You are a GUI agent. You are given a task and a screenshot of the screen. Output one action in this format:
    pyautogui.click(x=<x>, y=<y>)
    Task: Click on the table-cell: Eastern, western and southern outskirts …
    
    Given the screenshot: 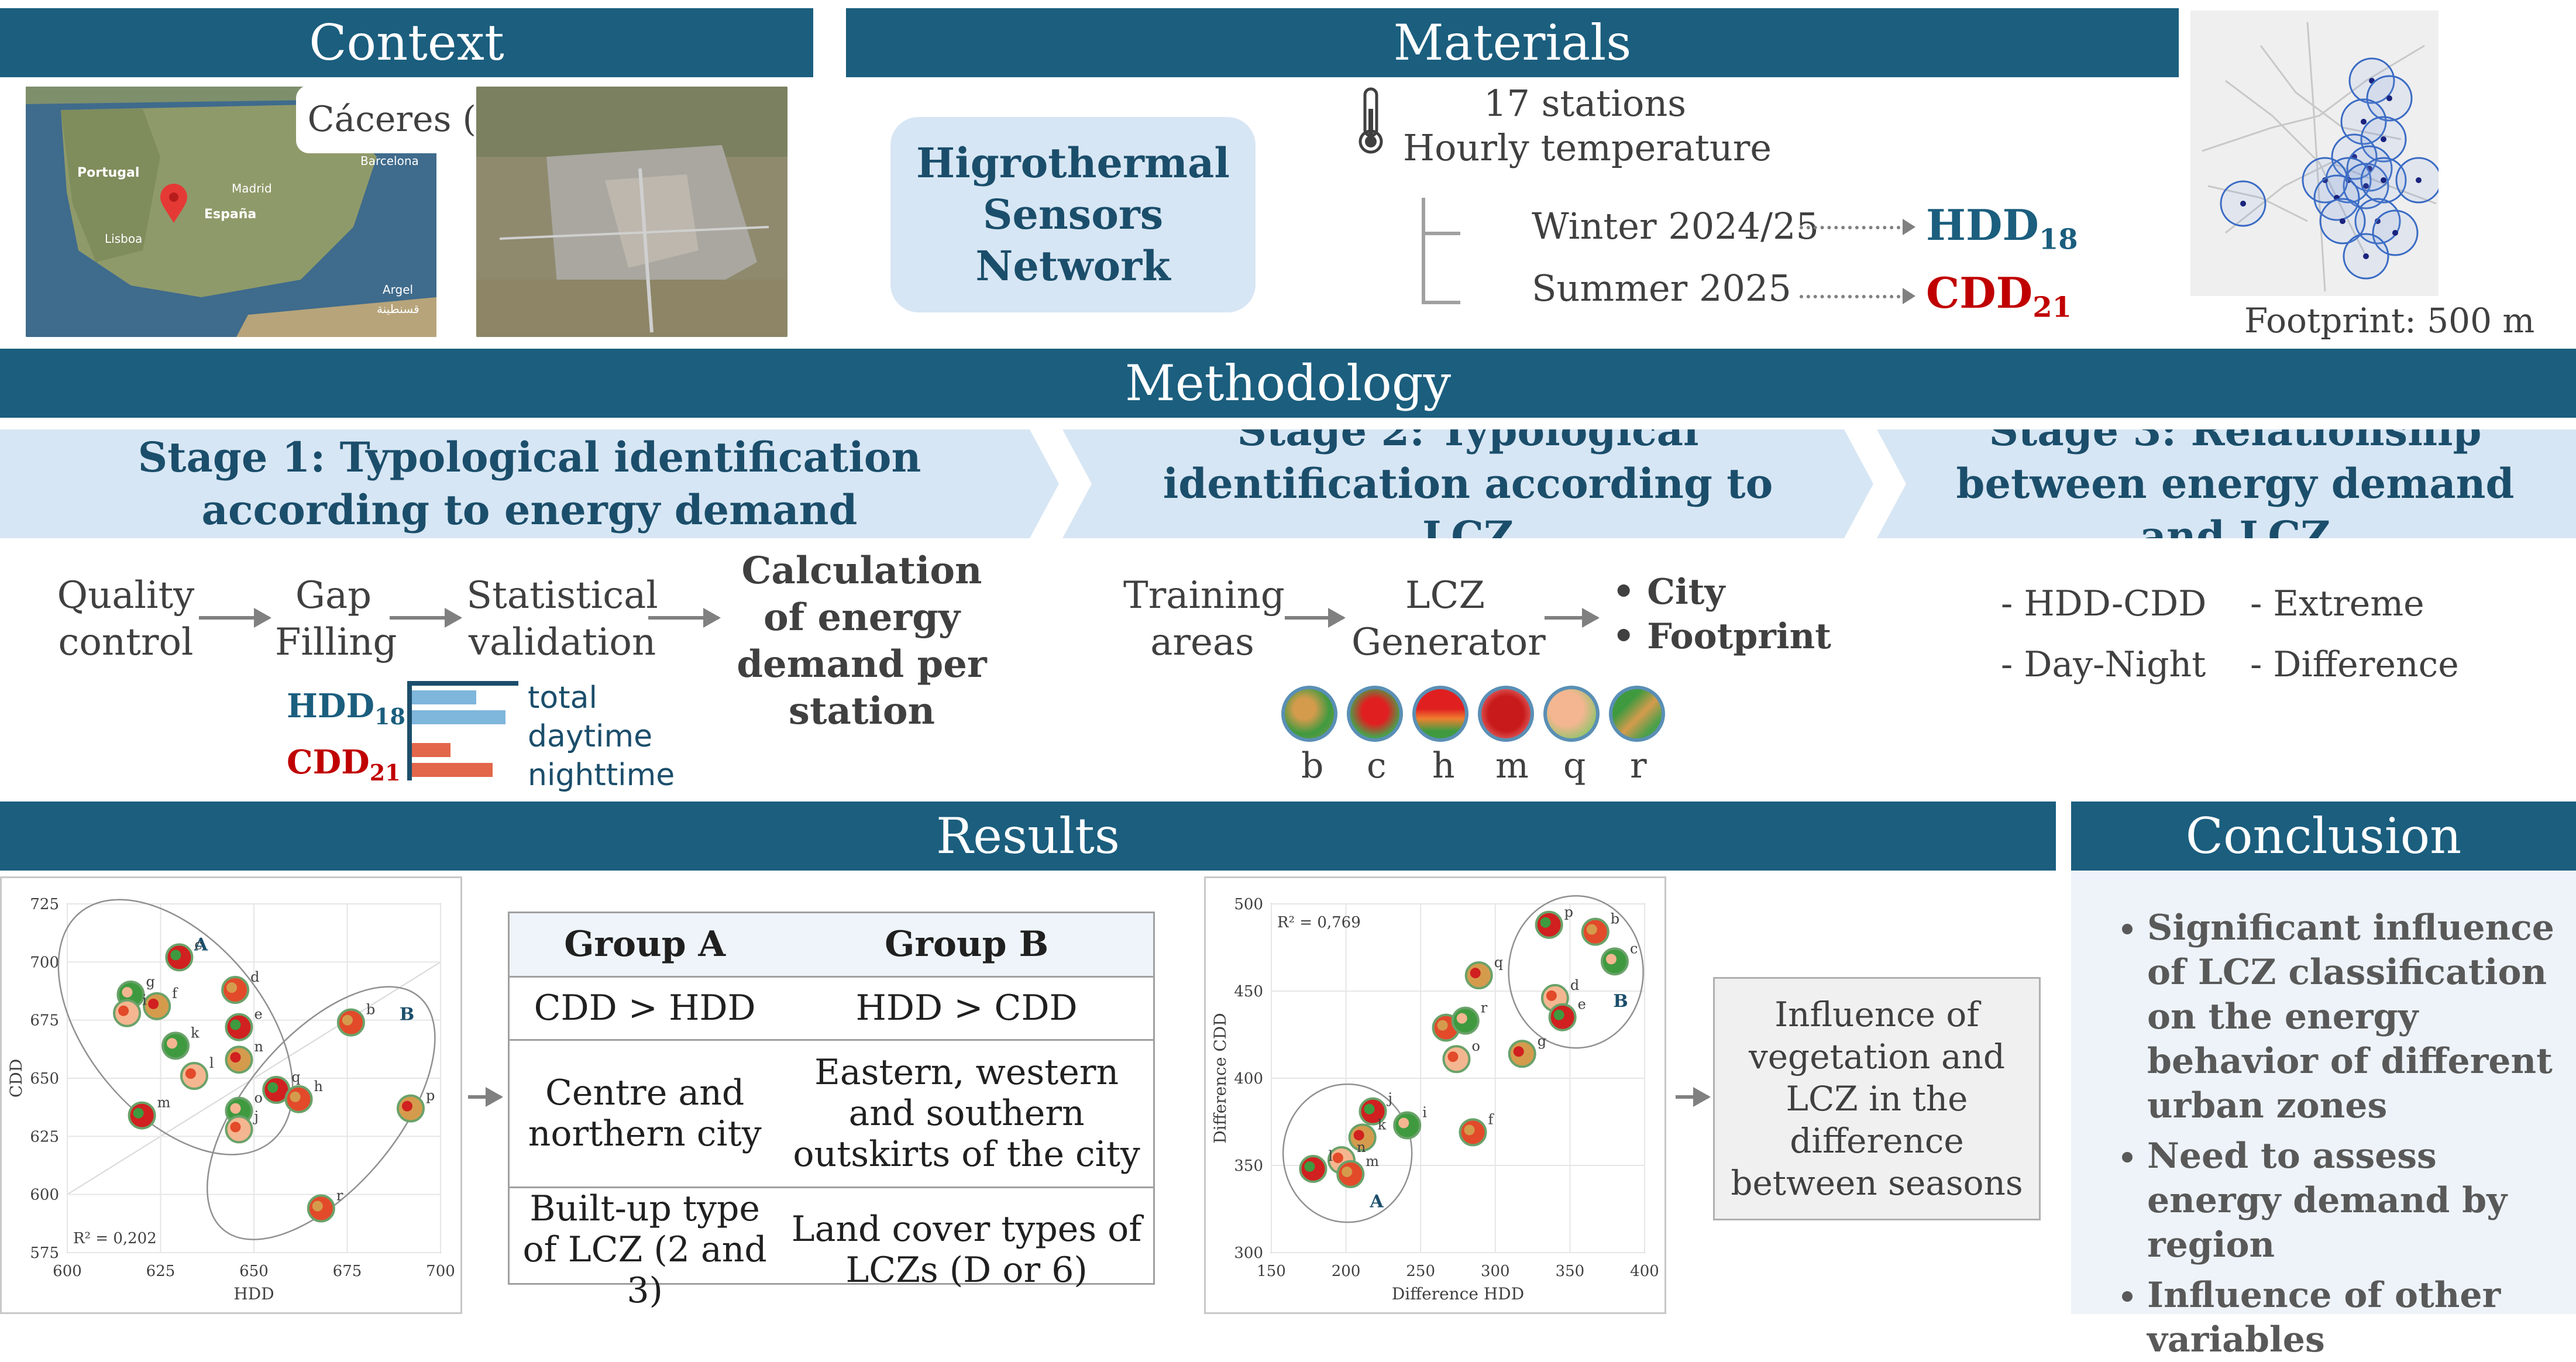 What is the action you would take?
    pyautogui.click(x=967, y=1112)
    